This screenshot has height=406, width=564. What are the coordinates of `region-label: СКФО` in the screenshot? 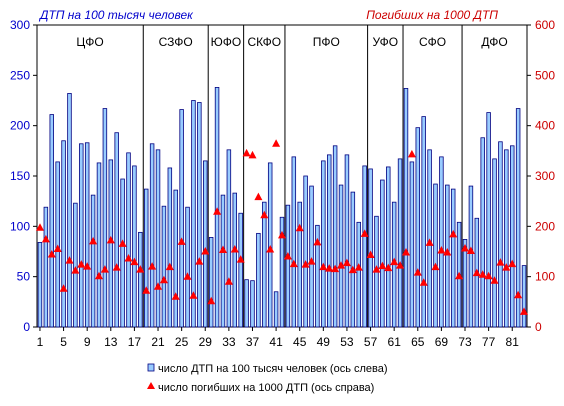 It's located at (264, 42).